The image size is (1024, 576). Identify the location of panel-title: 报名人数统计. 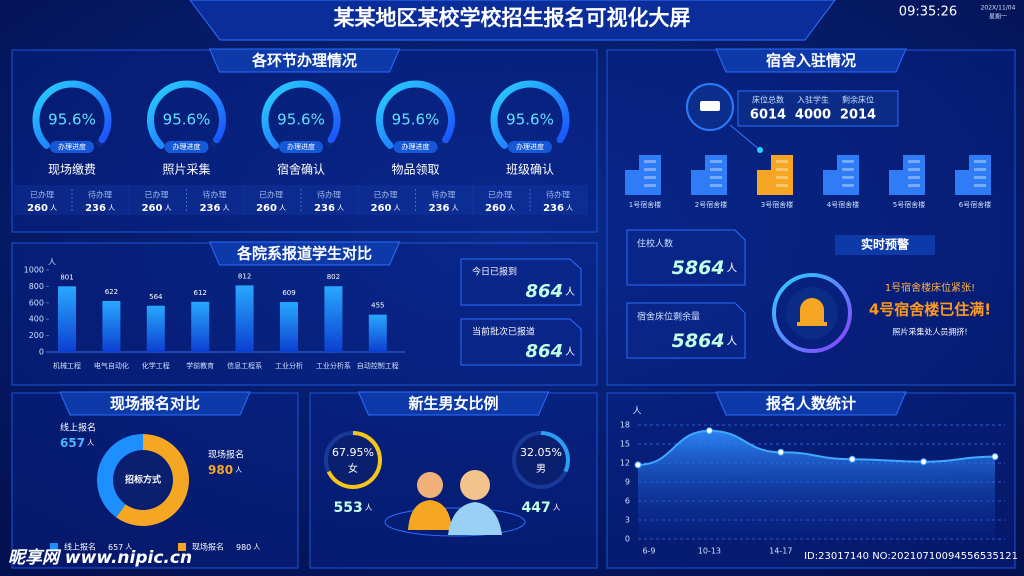
(811, 404).